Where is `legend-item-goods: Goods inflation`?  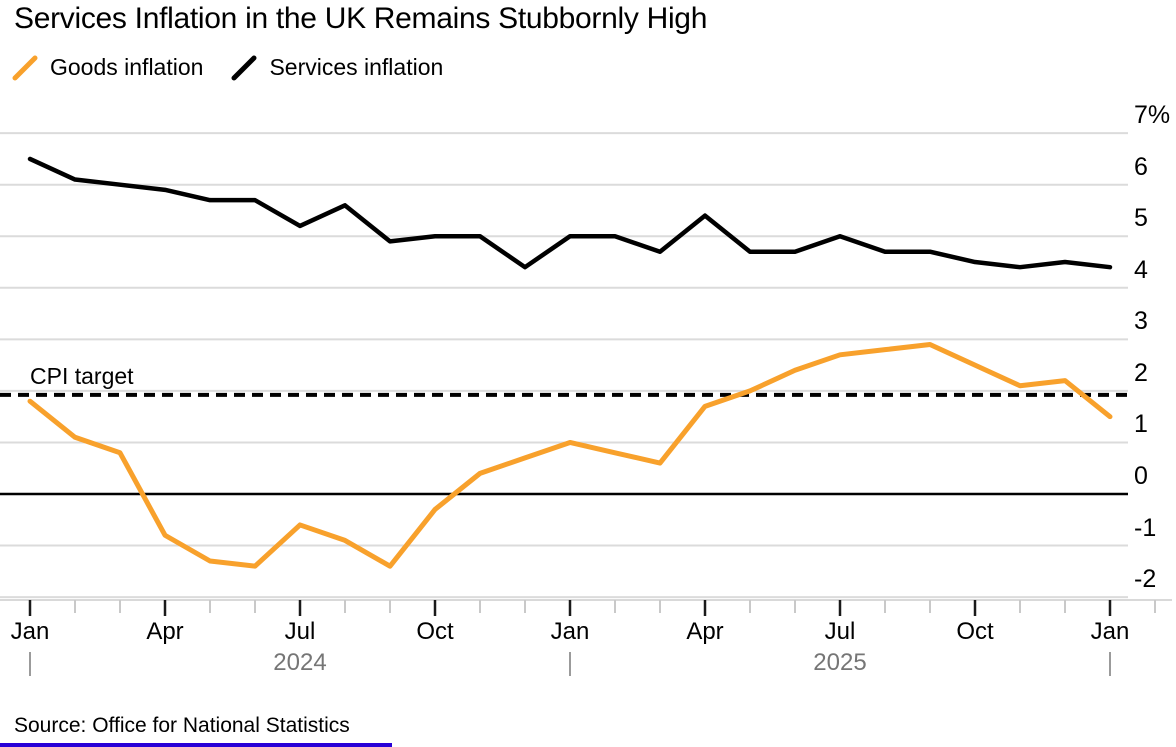 legend-item-goods: Goods inflation is located at coordinates (107, 67).